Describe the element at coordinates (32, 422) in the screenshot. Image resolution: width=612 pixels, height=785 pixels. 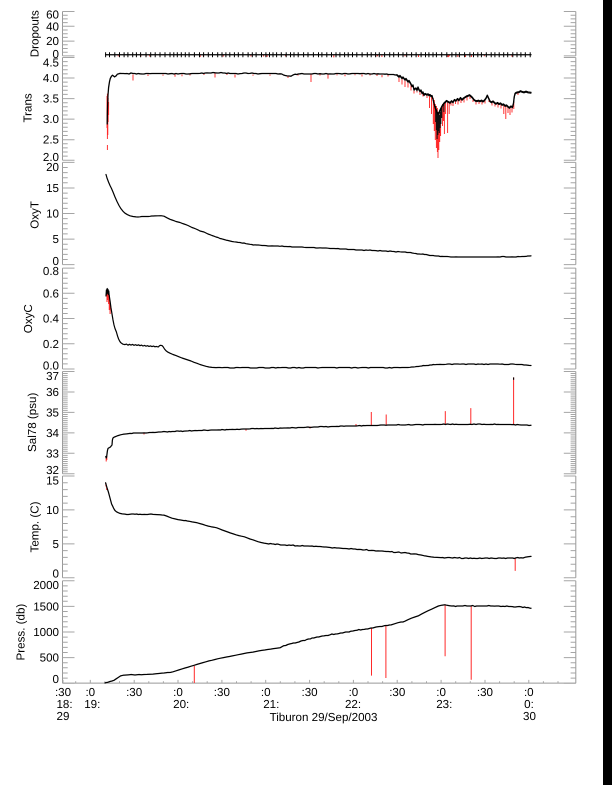
I see `svg-text: Sal78 (psu)` at that location.